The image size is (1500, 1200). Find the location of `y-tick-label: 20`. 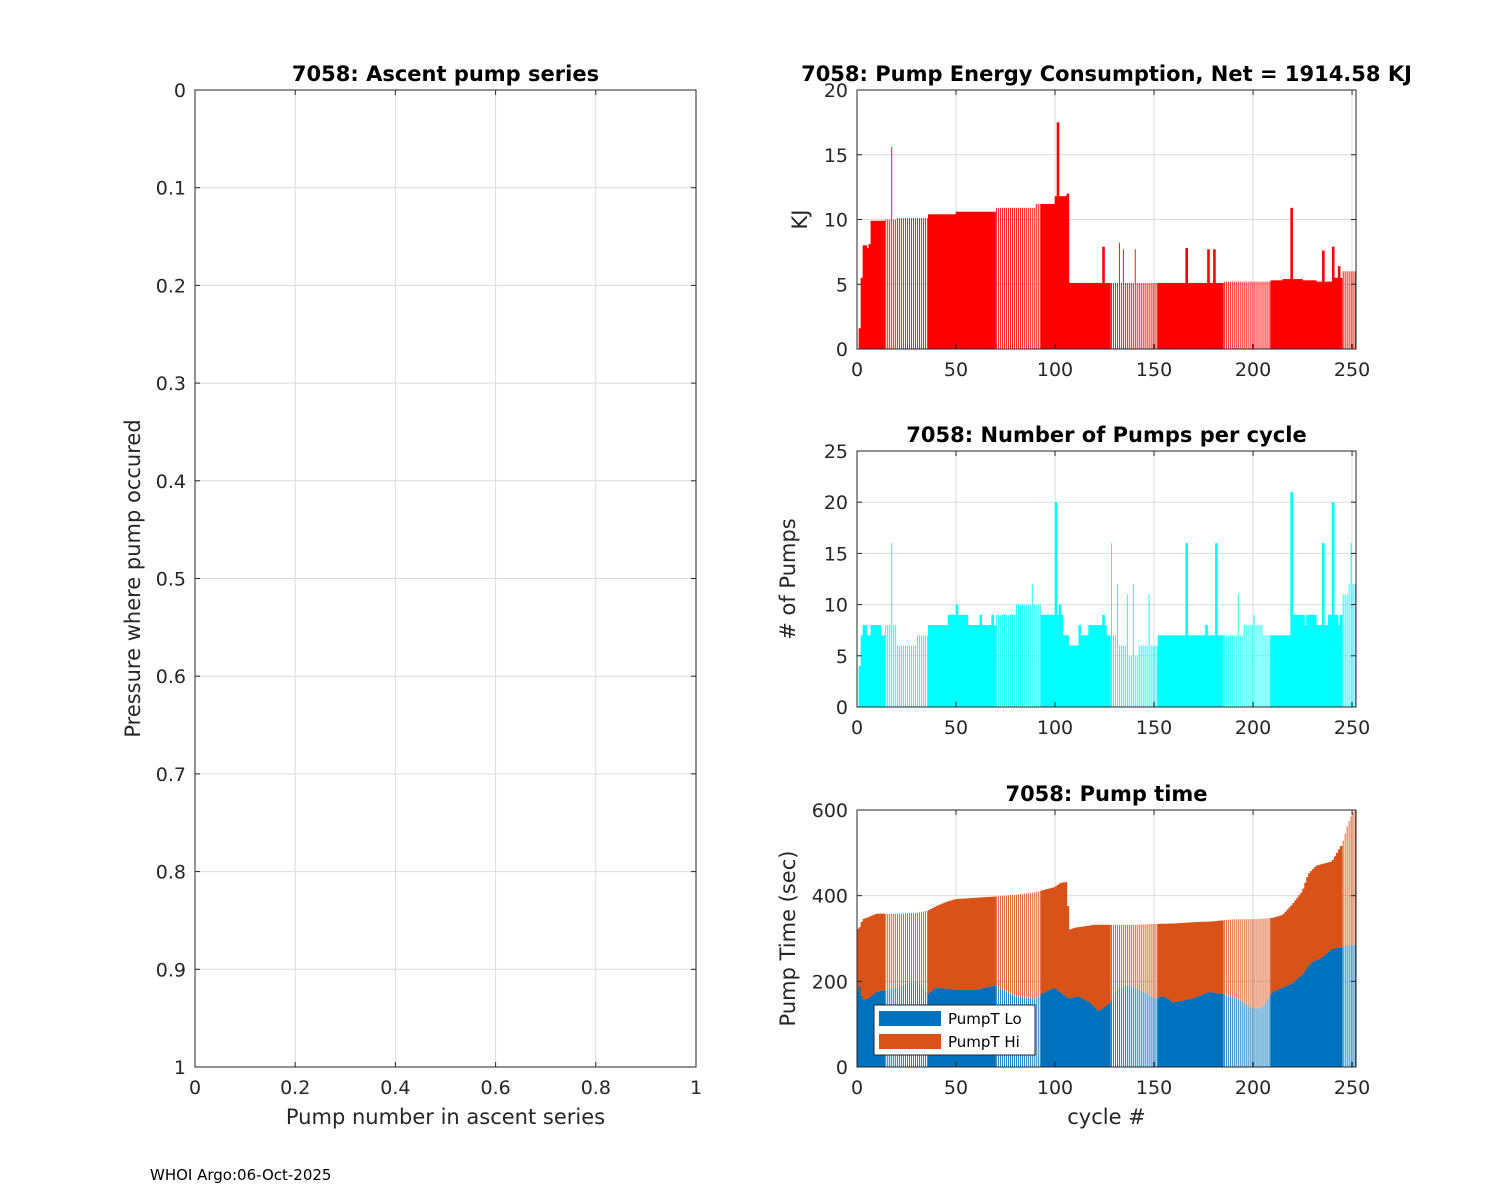

y-tick-label: 20 is located at coordinates (836, 503).